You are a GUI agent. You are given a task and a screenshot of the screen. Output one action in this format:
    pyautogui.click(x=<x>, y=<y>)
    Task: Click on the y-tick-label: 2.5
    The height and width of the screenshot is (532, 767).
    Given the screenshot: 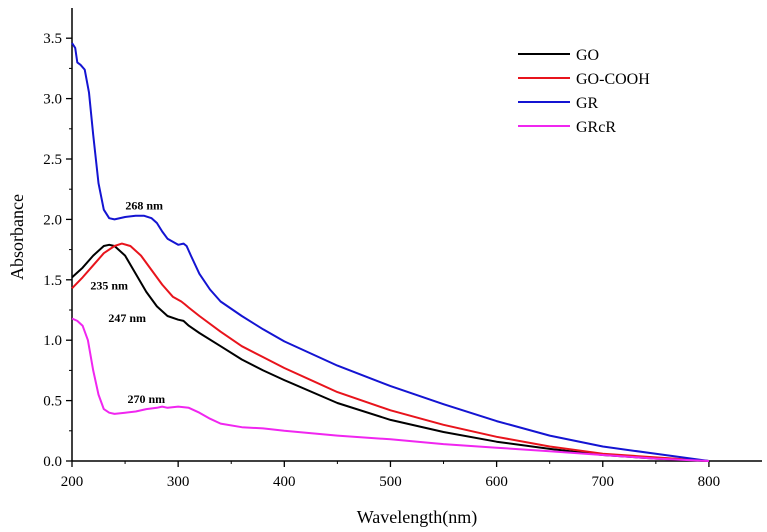 What is the action you would take?
    pyautogui.click(x=52, y=160)
    